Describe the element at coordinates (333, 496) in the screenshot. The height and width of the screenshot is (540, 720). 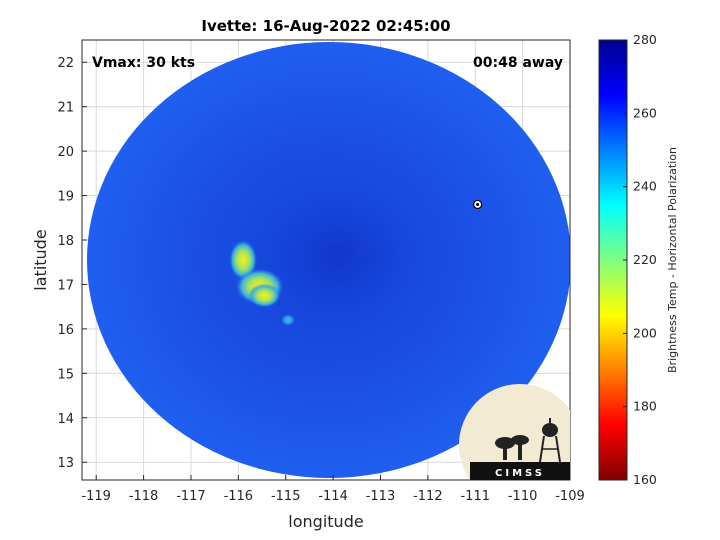
I see `x-tick-label: -114` at that location.